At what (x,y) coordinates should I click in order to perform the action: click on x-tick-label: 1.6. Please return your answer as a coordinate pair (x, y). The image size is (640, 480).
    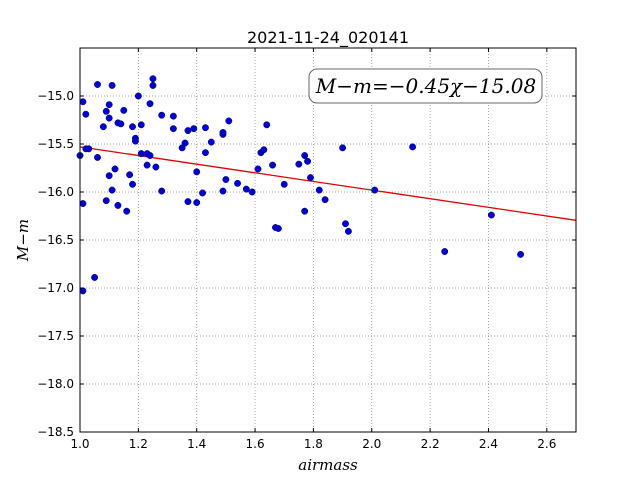
    Looking at the image, I should click on (255, 444).